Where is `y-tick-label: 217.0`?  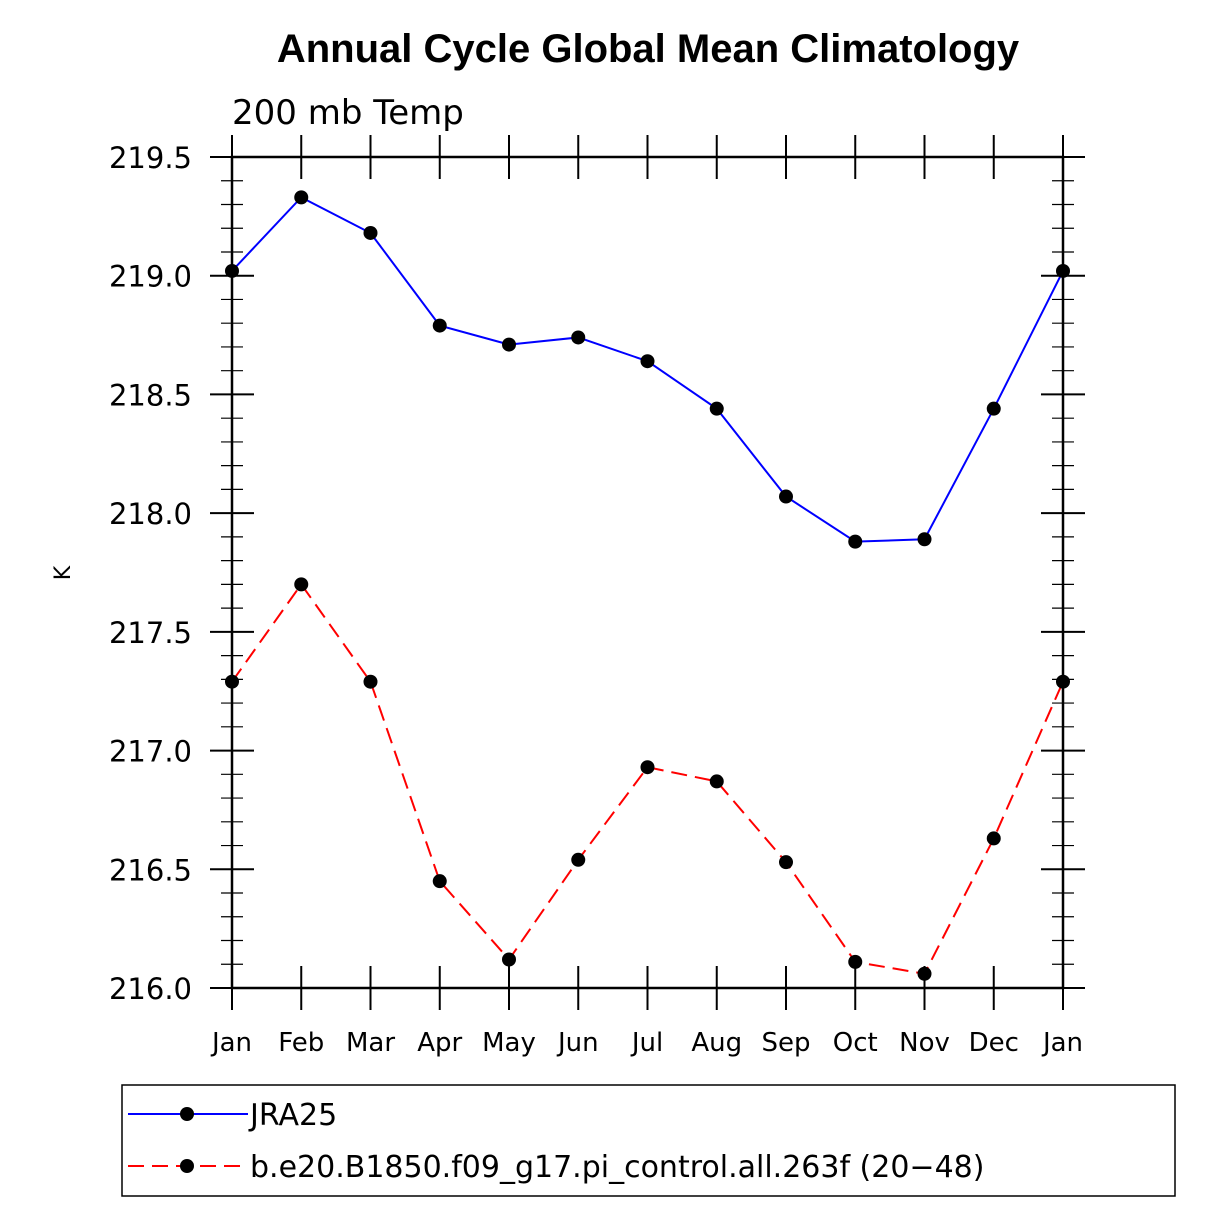 y-tick-label: 217.0 is located at coordinates (150, 752).